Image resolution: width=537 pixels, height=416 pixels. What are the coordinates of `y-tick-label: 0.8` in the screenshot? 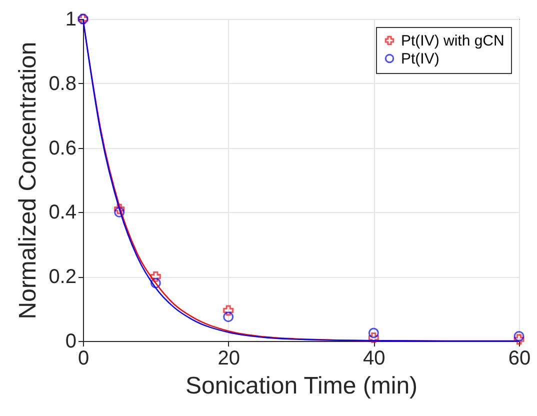 It's located at (62, 83).